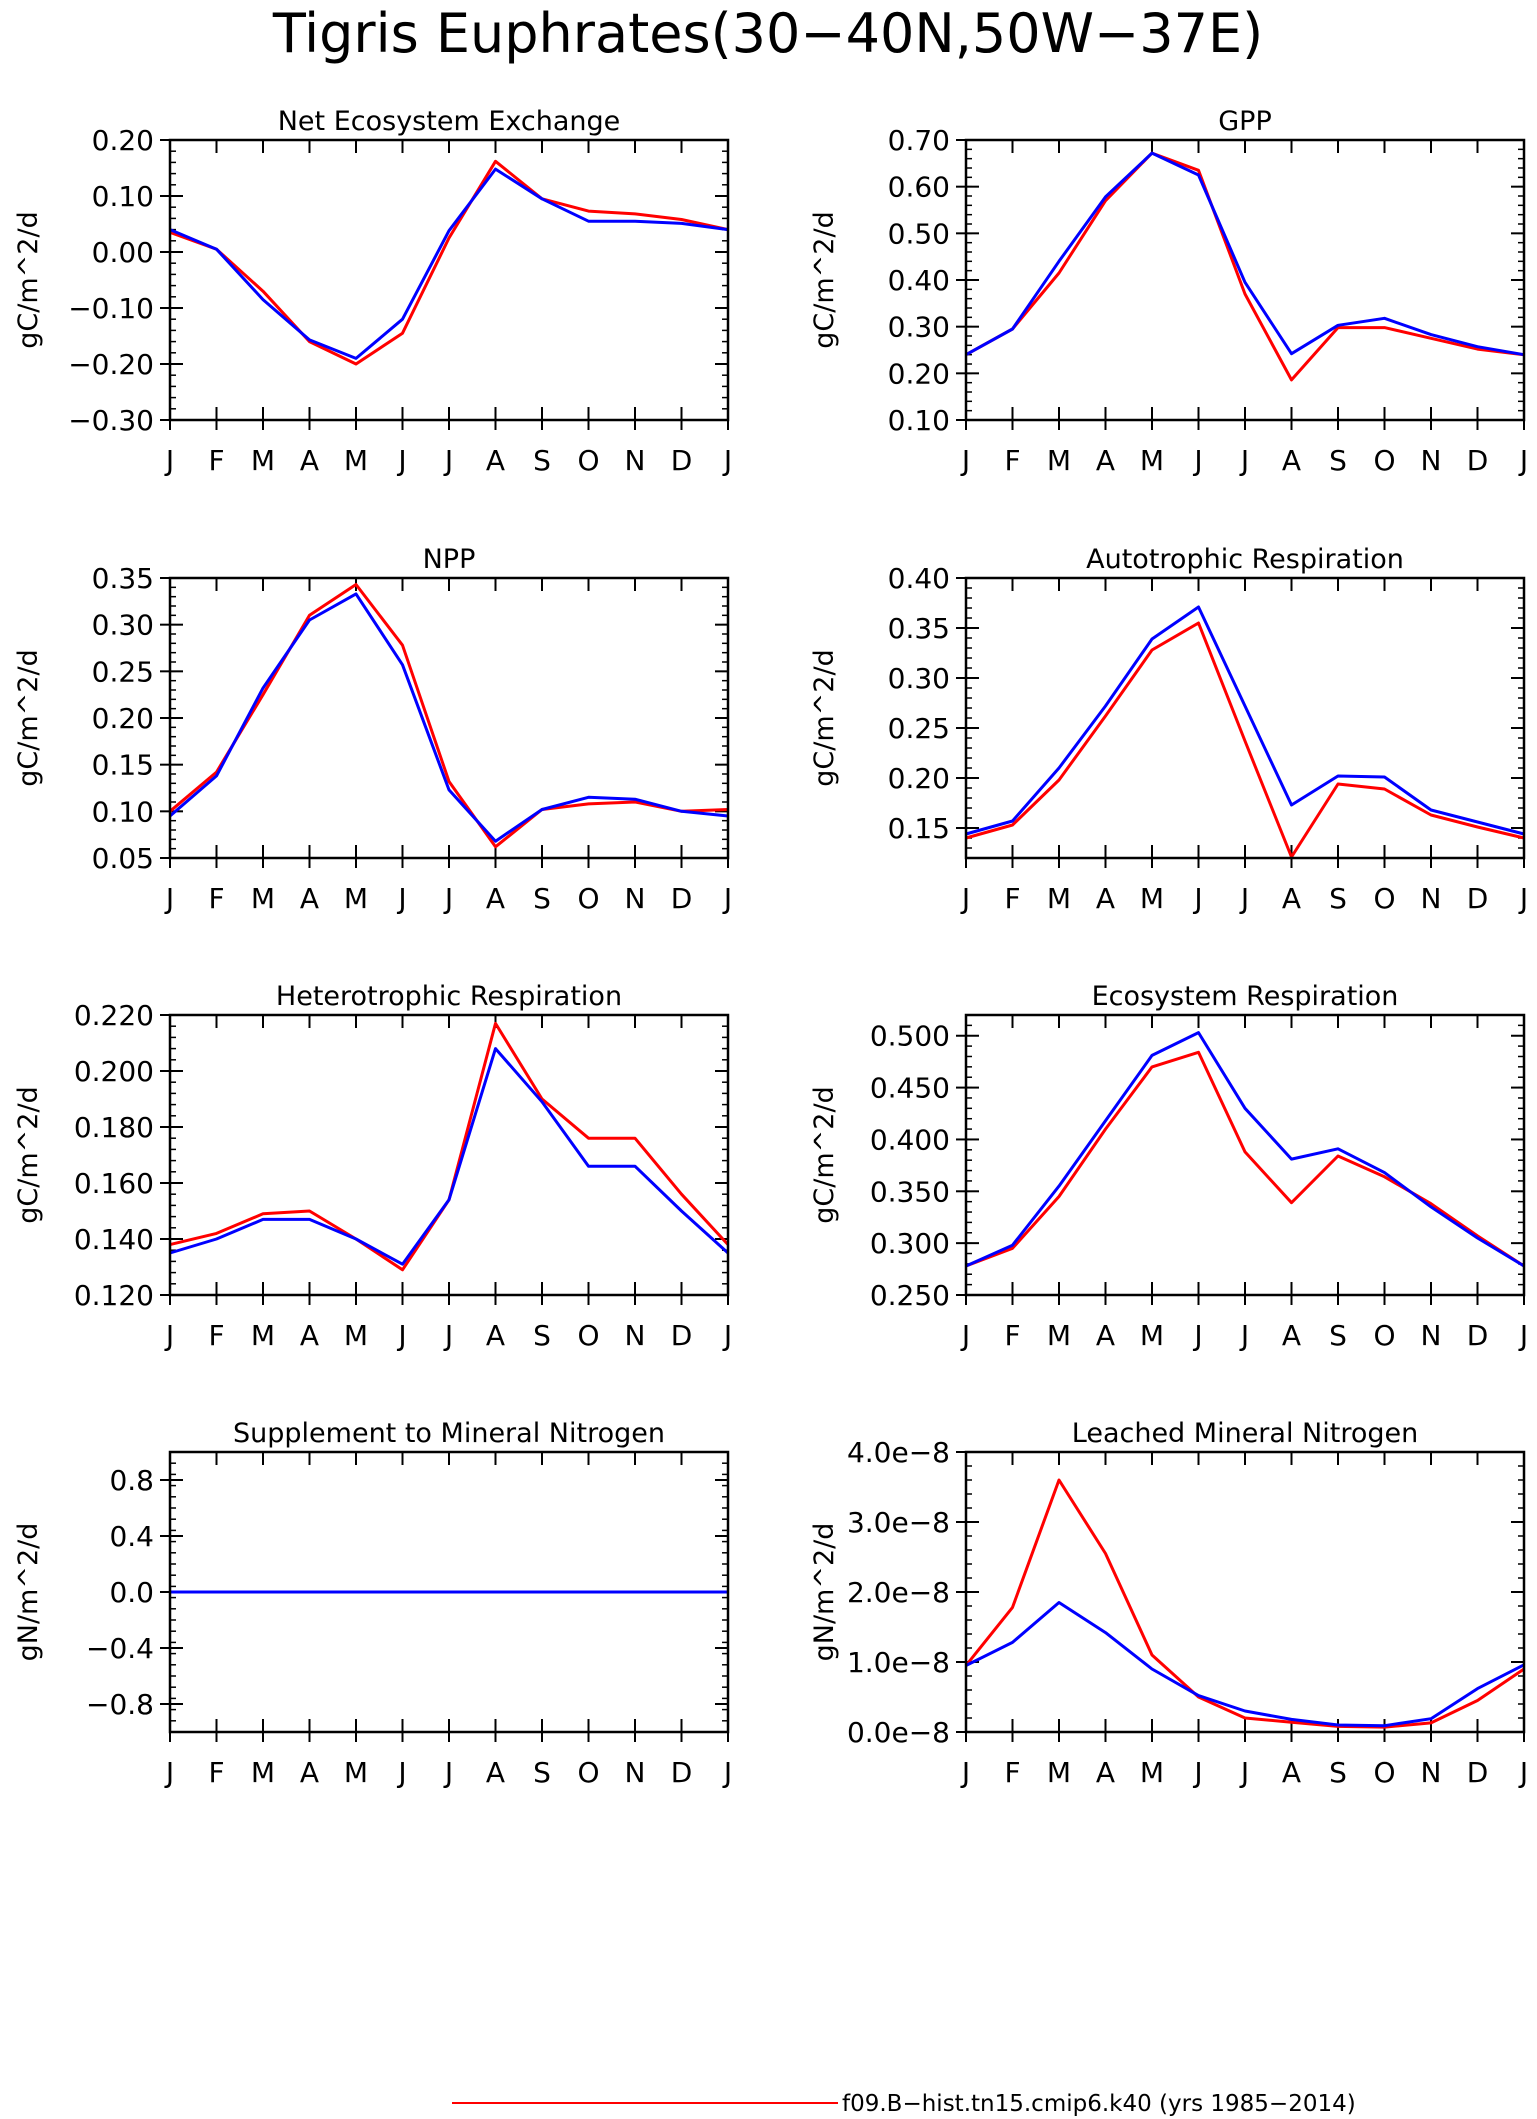 The height and width of the screenshot is (2119, 1537). What do you see at coordinates (123, 858) in the screenshot?
I see `y-tick-label: 0.05` at bounding box center [123, 858].